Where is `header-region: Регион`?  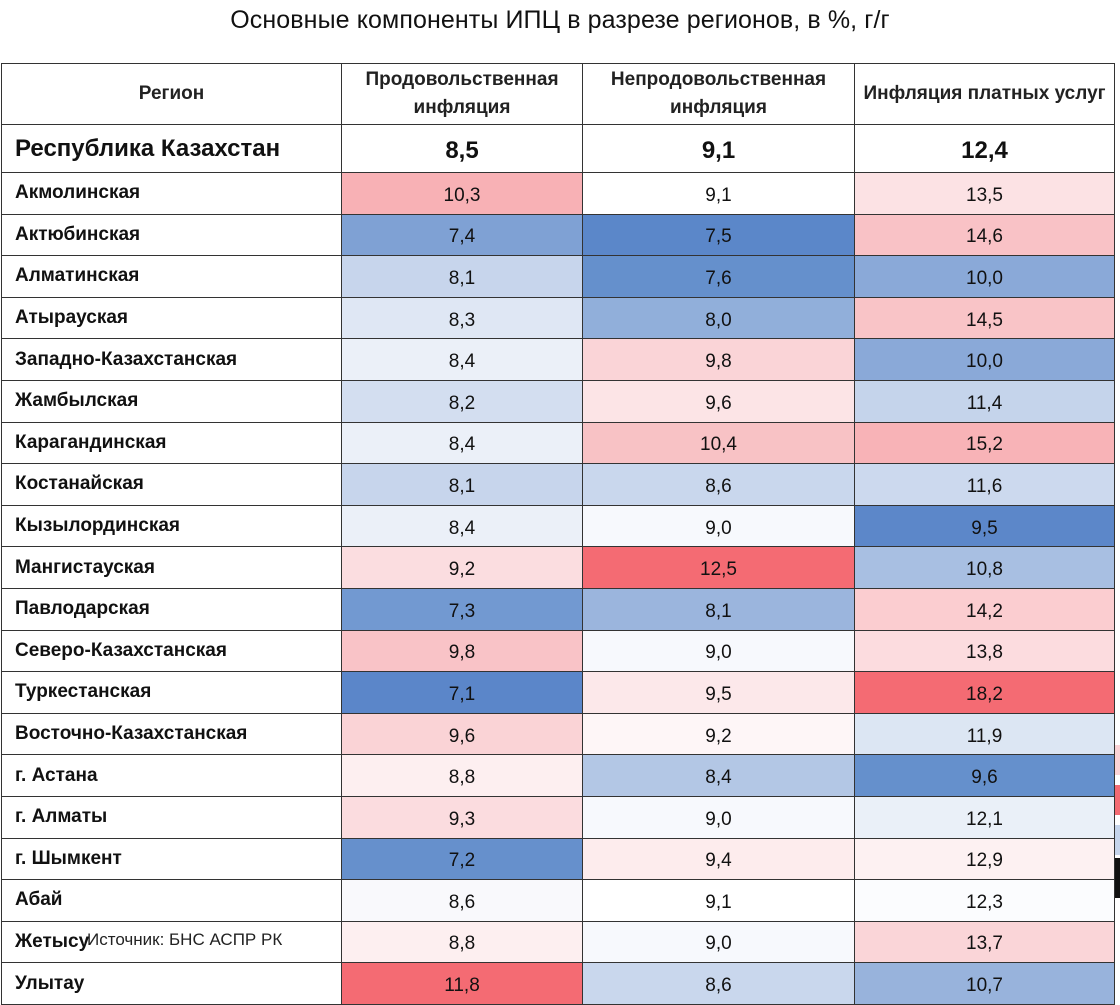 header-region: Регион is located at coordinates (171, 94).